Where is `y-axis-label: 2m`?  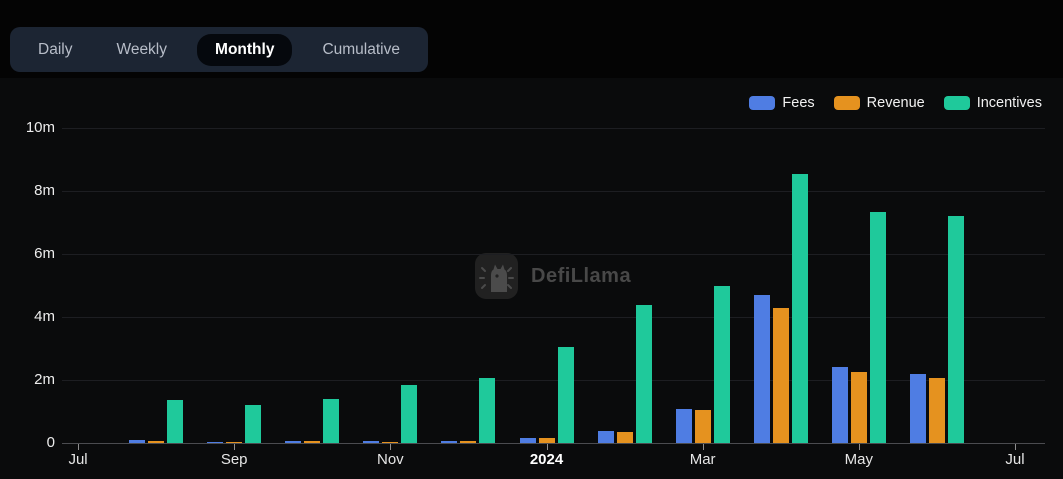
y-axis-label: 2m is located at coordinates (44, 379).